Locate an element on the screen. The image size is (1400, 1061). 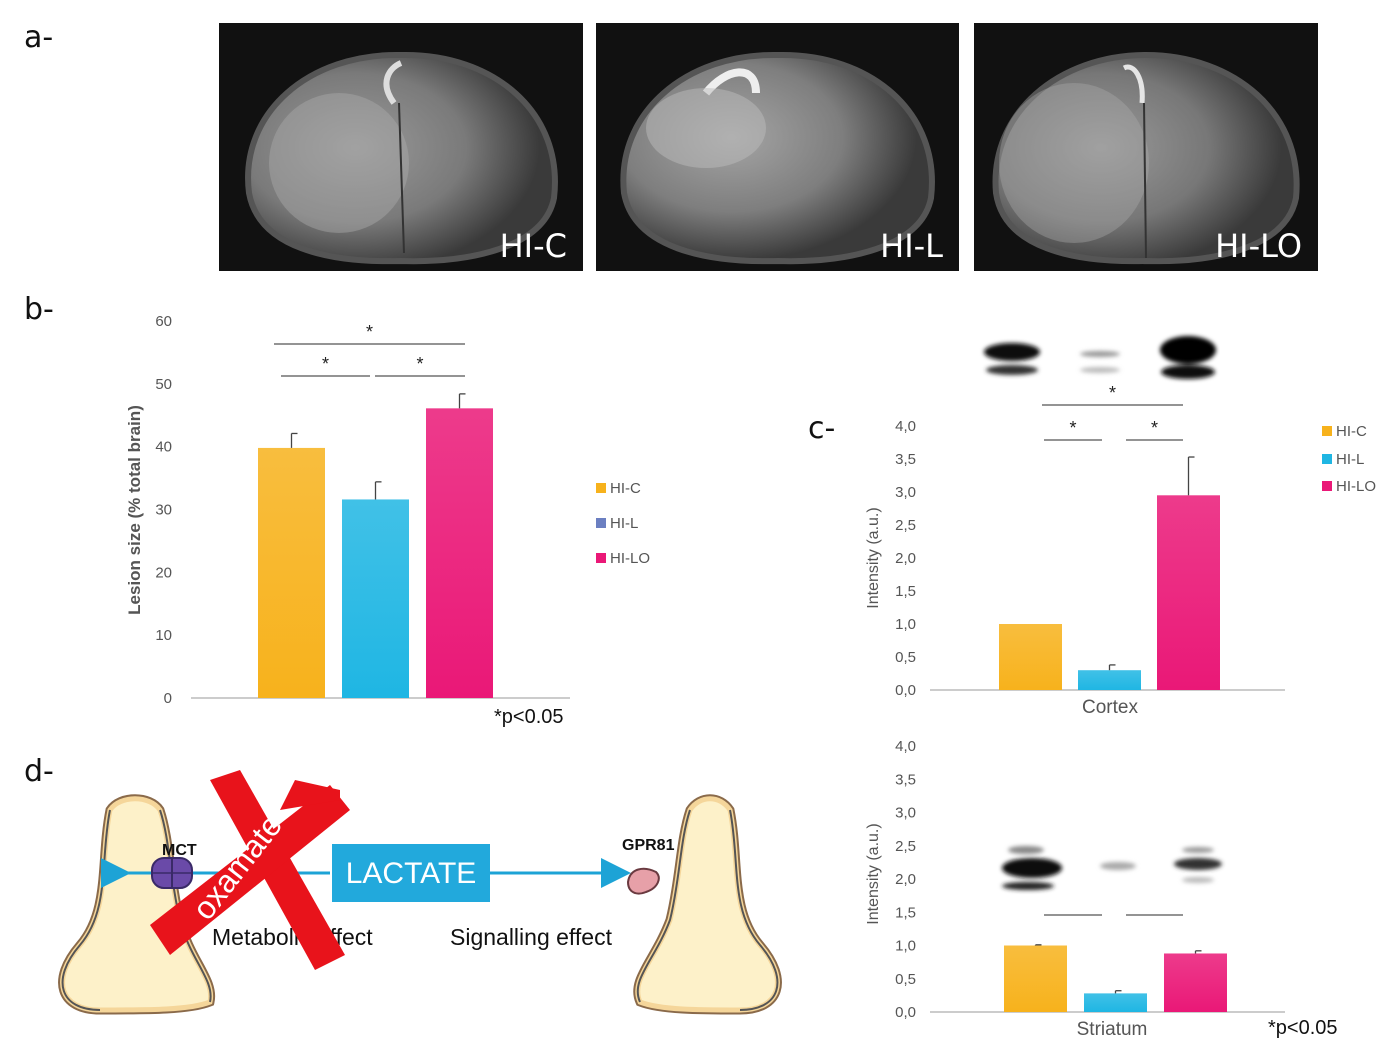
legend-b-hil: HI-L is located at coordinates (617, 523).